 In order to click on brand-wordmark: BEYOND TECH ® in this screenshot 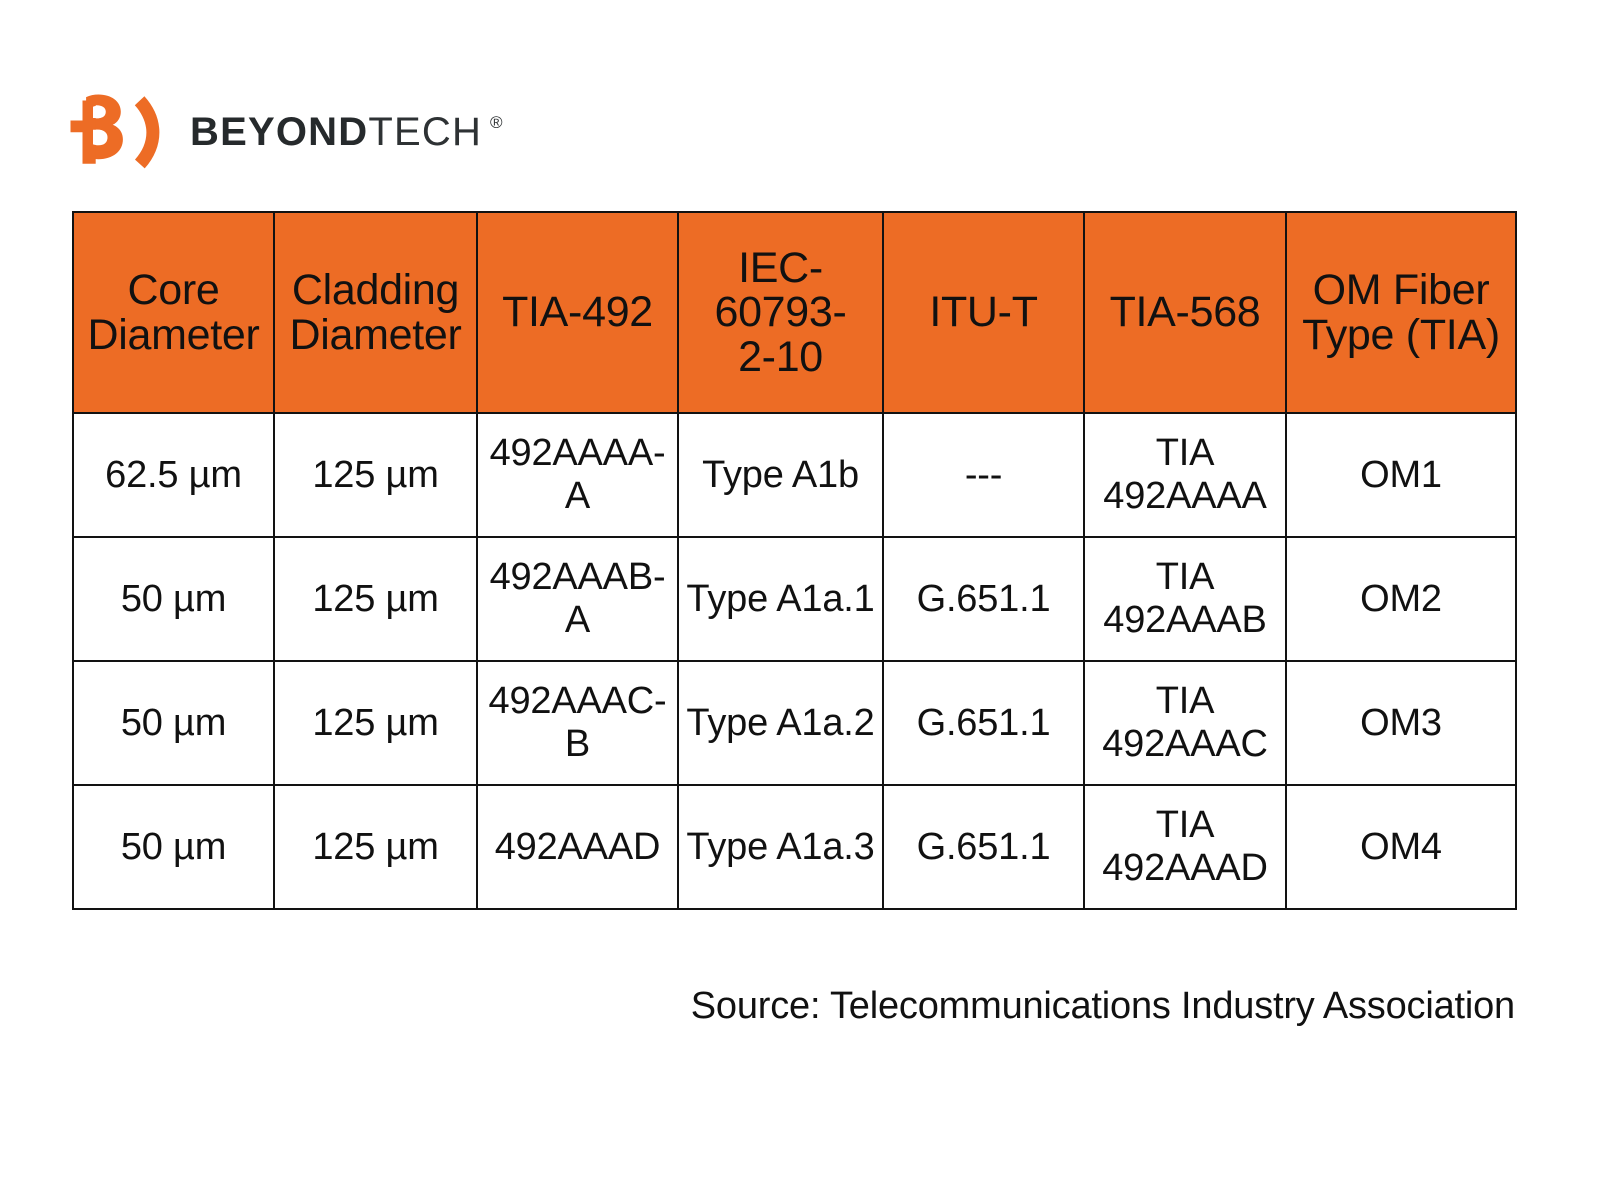, I will do `click(346, 132)`.